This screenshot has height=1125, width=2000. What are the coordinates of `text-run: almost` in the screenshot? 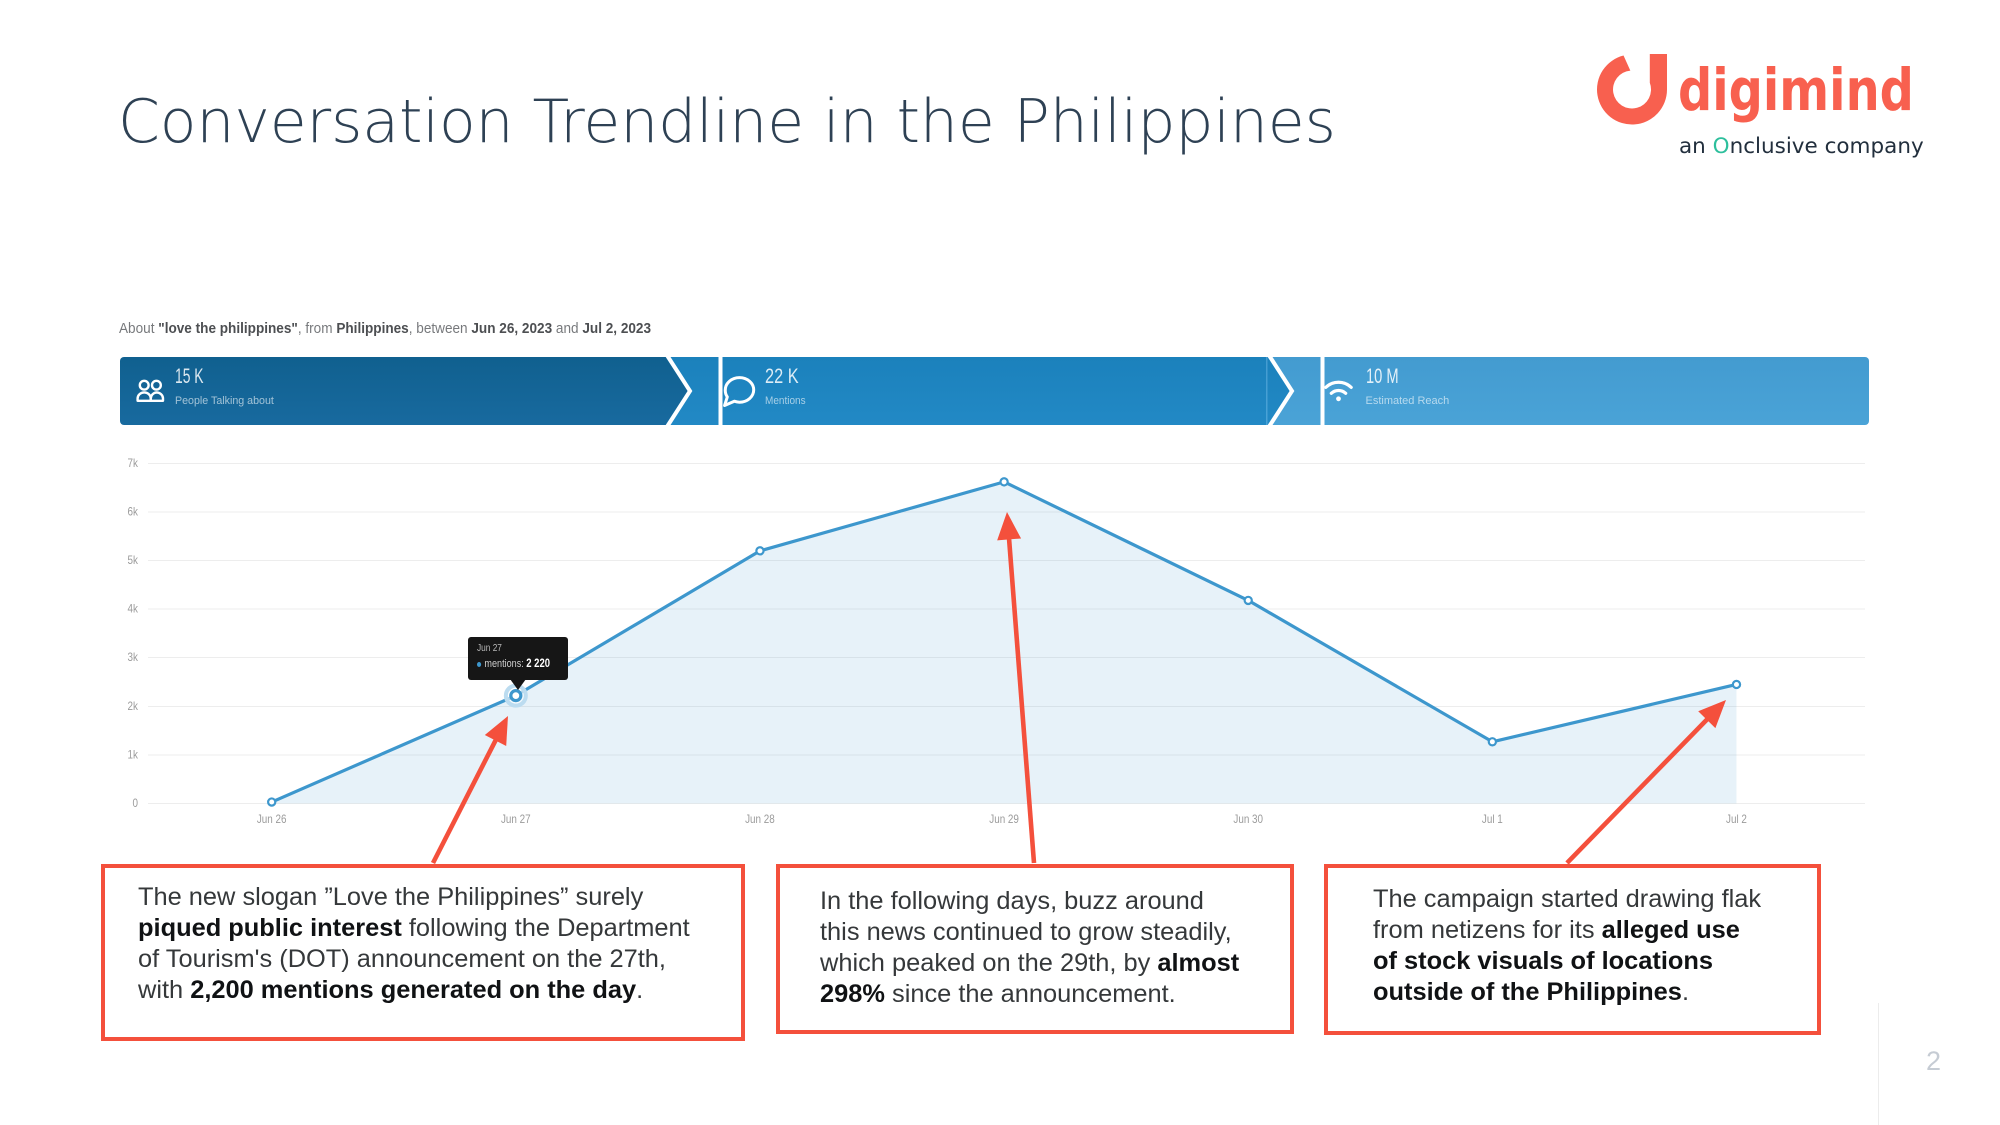 It's located at (1198, 963).